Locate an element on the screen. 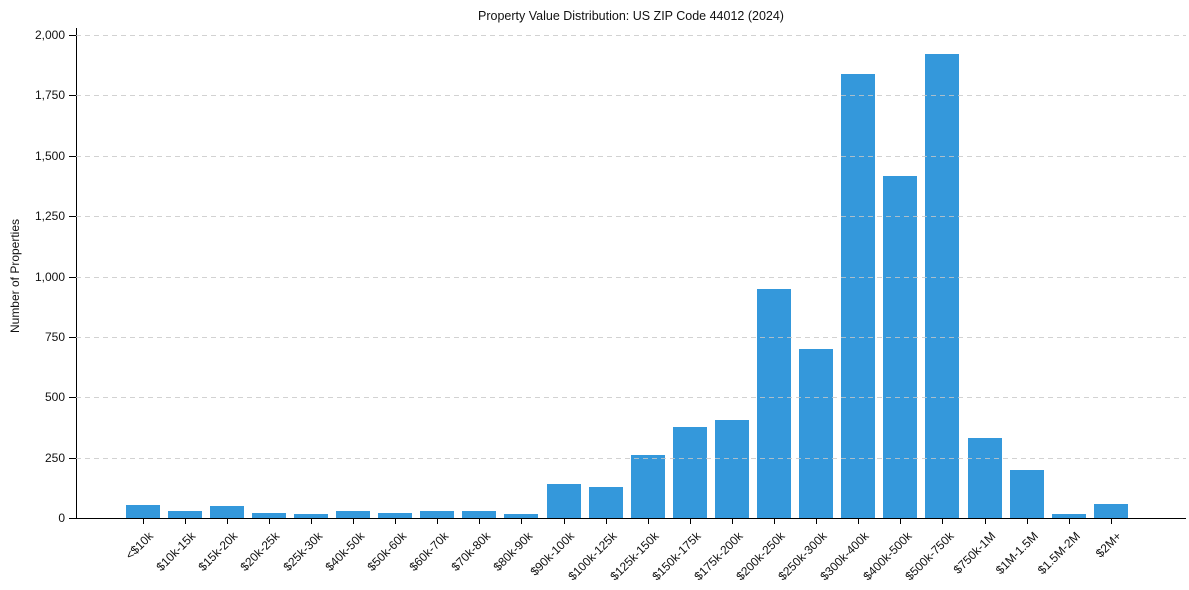 This screenshot has height=590, width=1189. x-tick-label-21: $1M-1.5M is located at coordinates (1016, 553).